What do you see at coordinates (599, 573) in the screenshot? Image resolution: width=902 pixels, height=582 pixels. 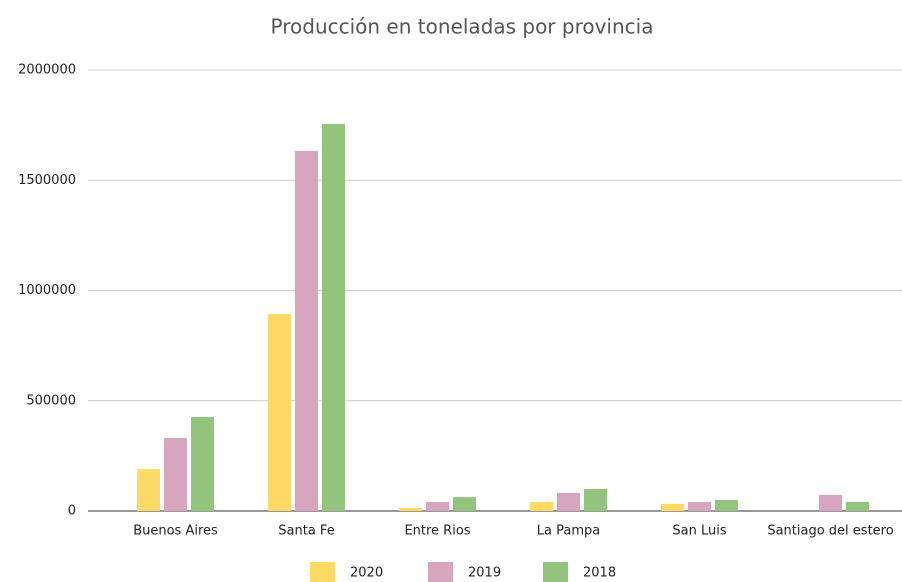 I see `legend-label: 2018` at bounding box center [599, 573].